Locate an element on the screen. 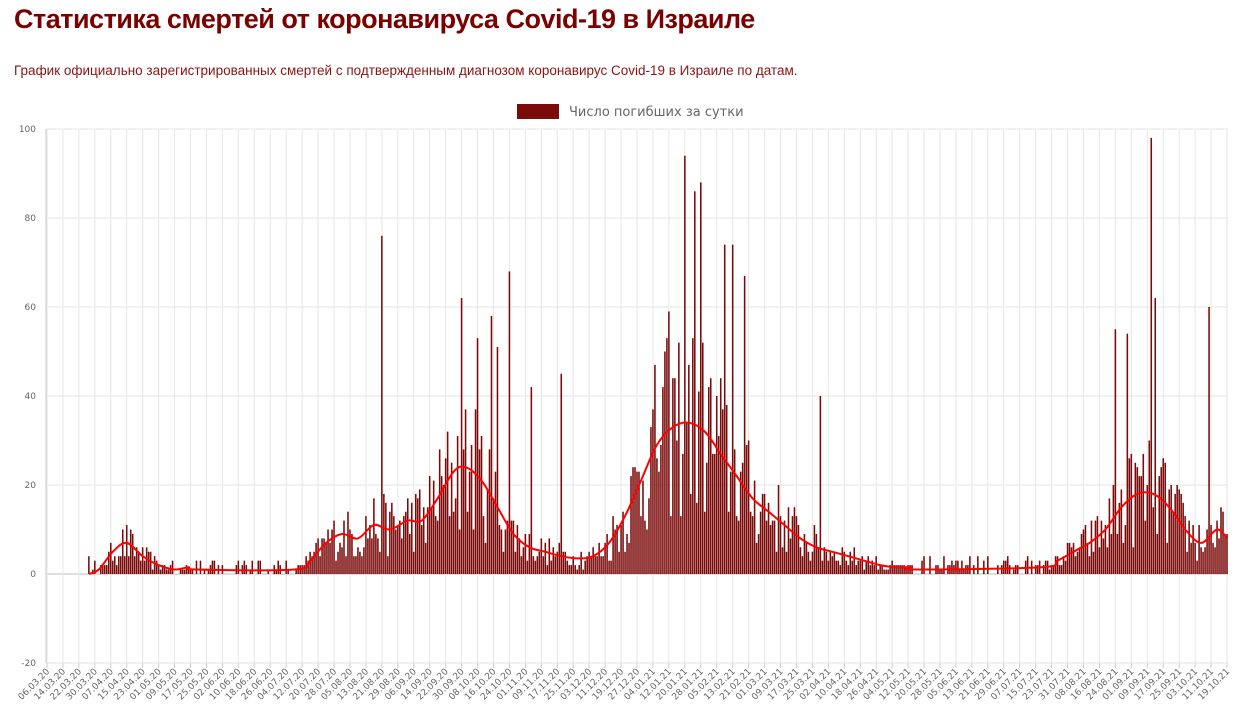 The width and height of the screenshot is (1256, 714). y-tick-label: 80 is located at coordinates (31, 219).